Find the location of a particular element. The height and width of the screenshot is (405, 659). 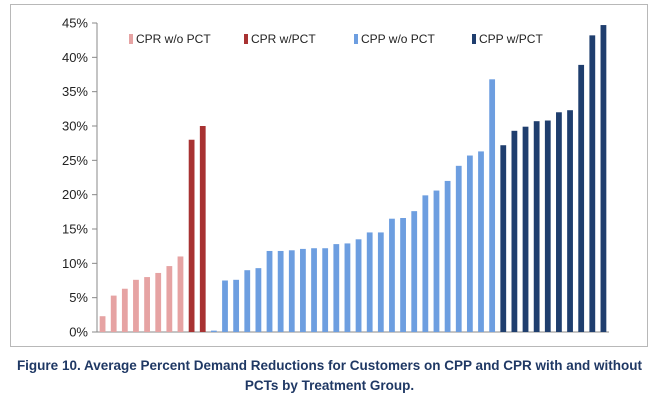

legend-label-cpr-w-o-pct: CPR w/o PCT is located at coordinates (173, 39).